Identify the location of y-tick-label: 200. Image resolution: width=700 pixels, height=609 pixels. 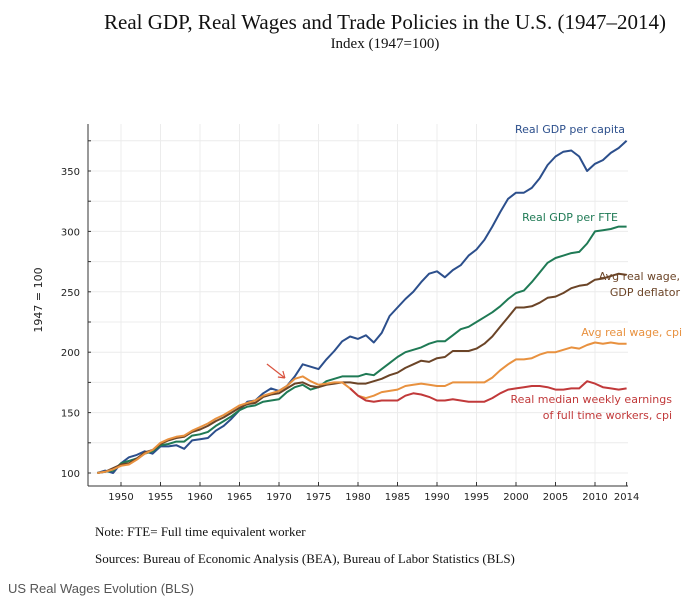
(70, 353).